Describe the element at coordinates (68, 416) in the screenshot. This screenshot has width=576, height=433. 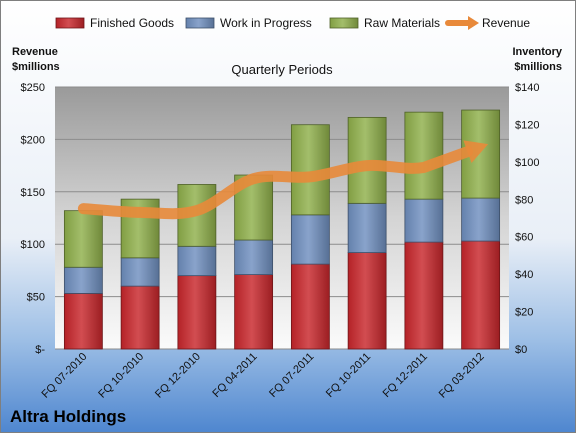
I see `company-name: Altra Holdings` at that location.